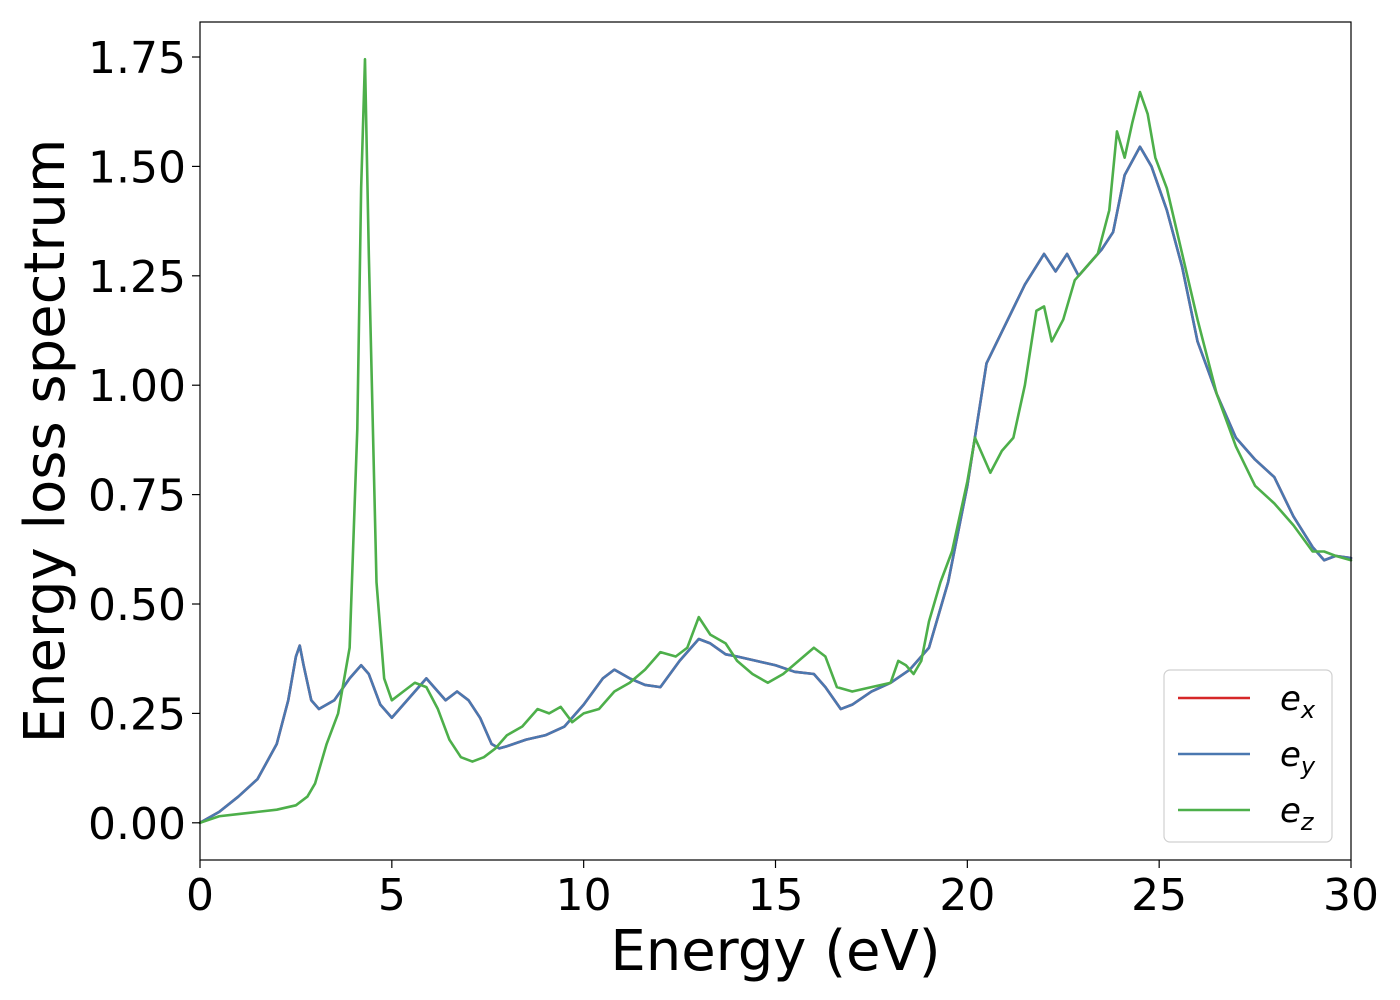  I want to click on y-tick-label: 1.50, so click(137, 167).